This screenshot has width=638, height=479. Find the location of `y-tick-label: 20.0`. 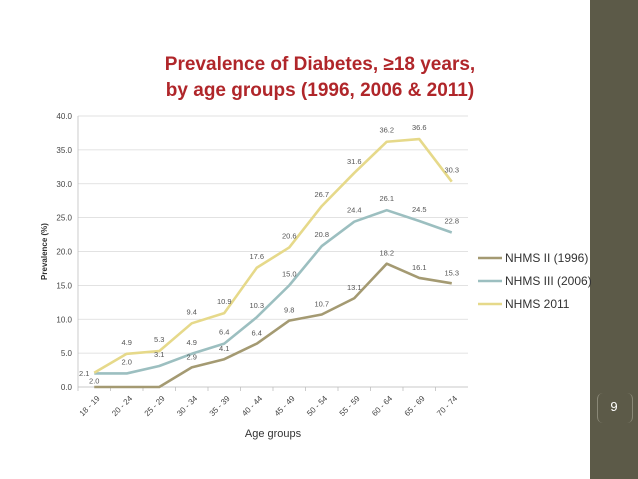

y-tick-label: 20.0 is located at coordinates (64, 252).